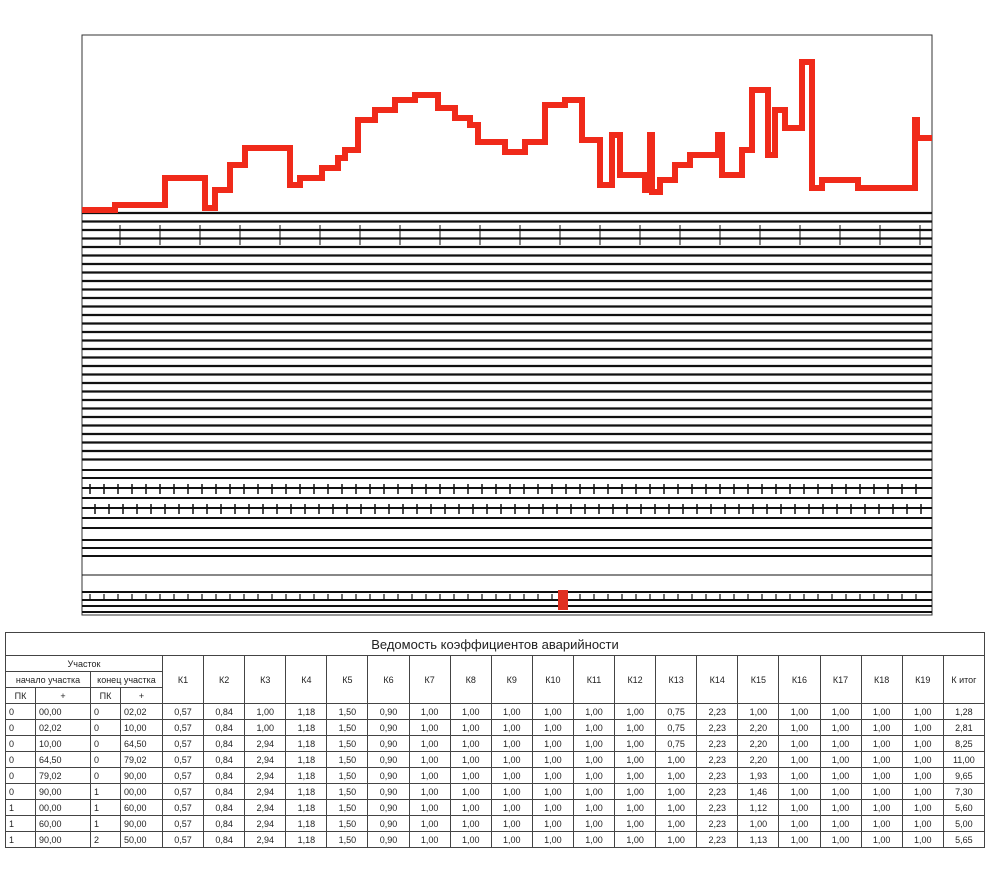 The height and width of the screenshot is (879, 988). I want to click on table-cell: 64,50, so click(63, 759).